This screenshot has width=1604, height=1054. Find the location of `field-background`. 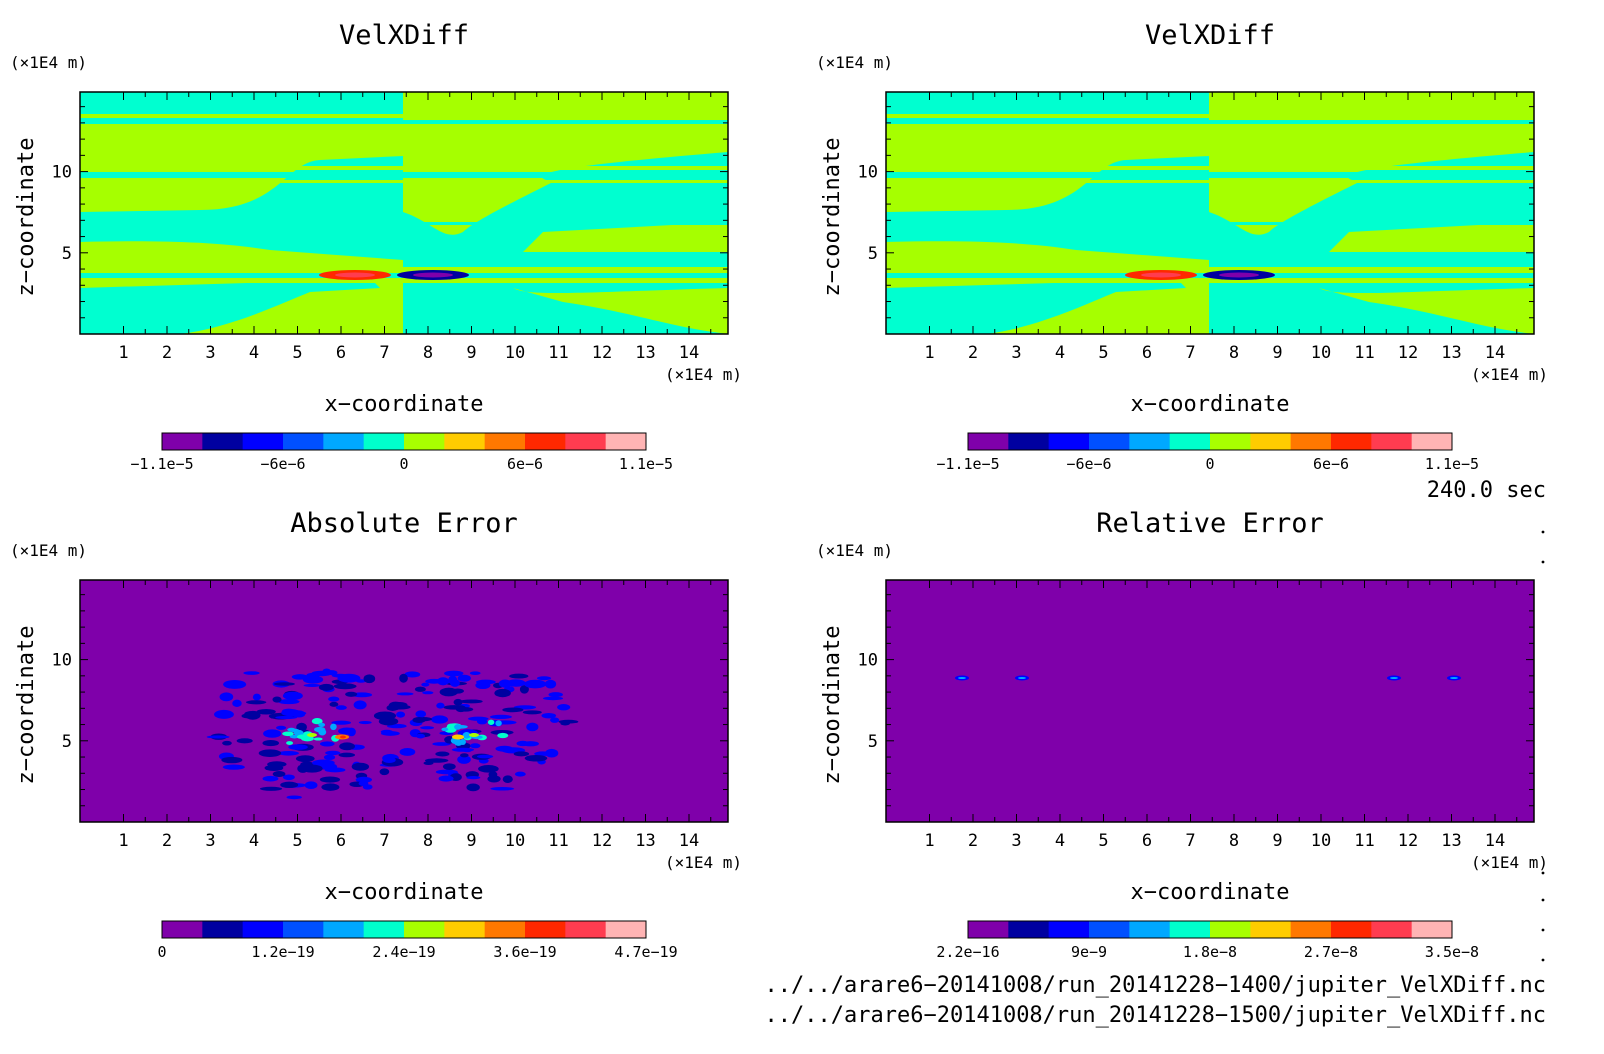

field-background is located at coordinates (1210, 701).